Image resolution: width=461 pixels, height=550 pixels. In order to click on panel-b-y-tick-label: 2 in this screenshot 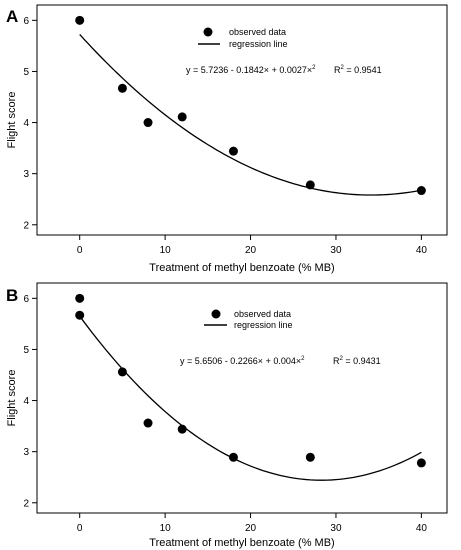, I will do `click(26, 503)`.